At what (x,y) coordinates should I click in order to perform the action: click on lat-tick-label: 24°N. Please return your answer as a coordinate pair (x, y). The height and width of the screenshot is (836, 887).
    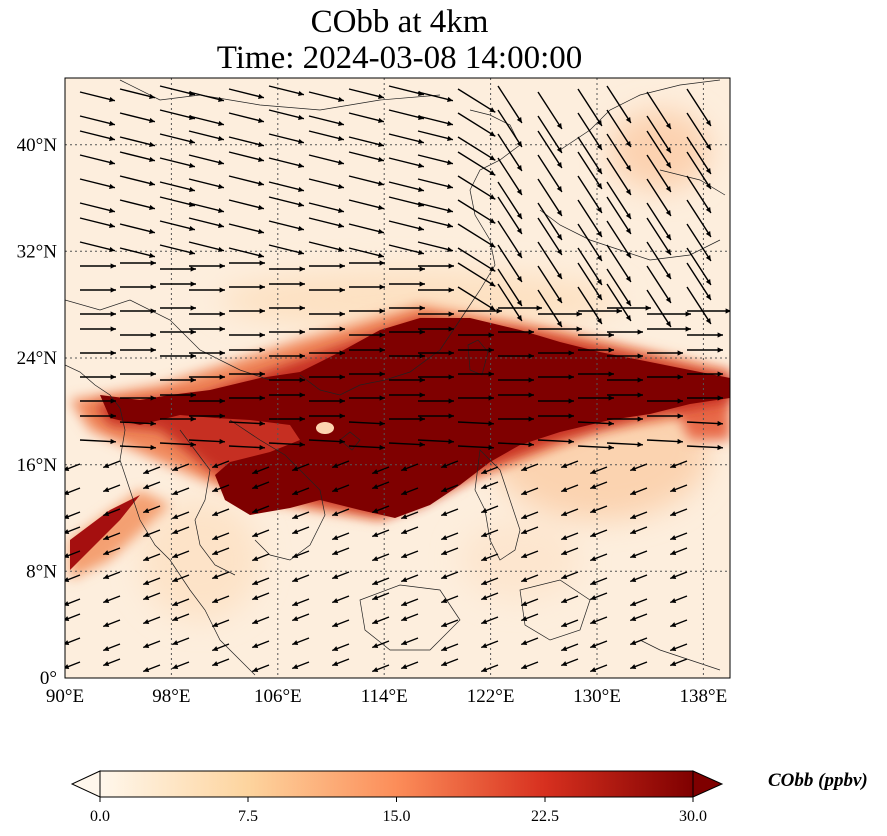
    Looking at the image, I should click on (37, 358).